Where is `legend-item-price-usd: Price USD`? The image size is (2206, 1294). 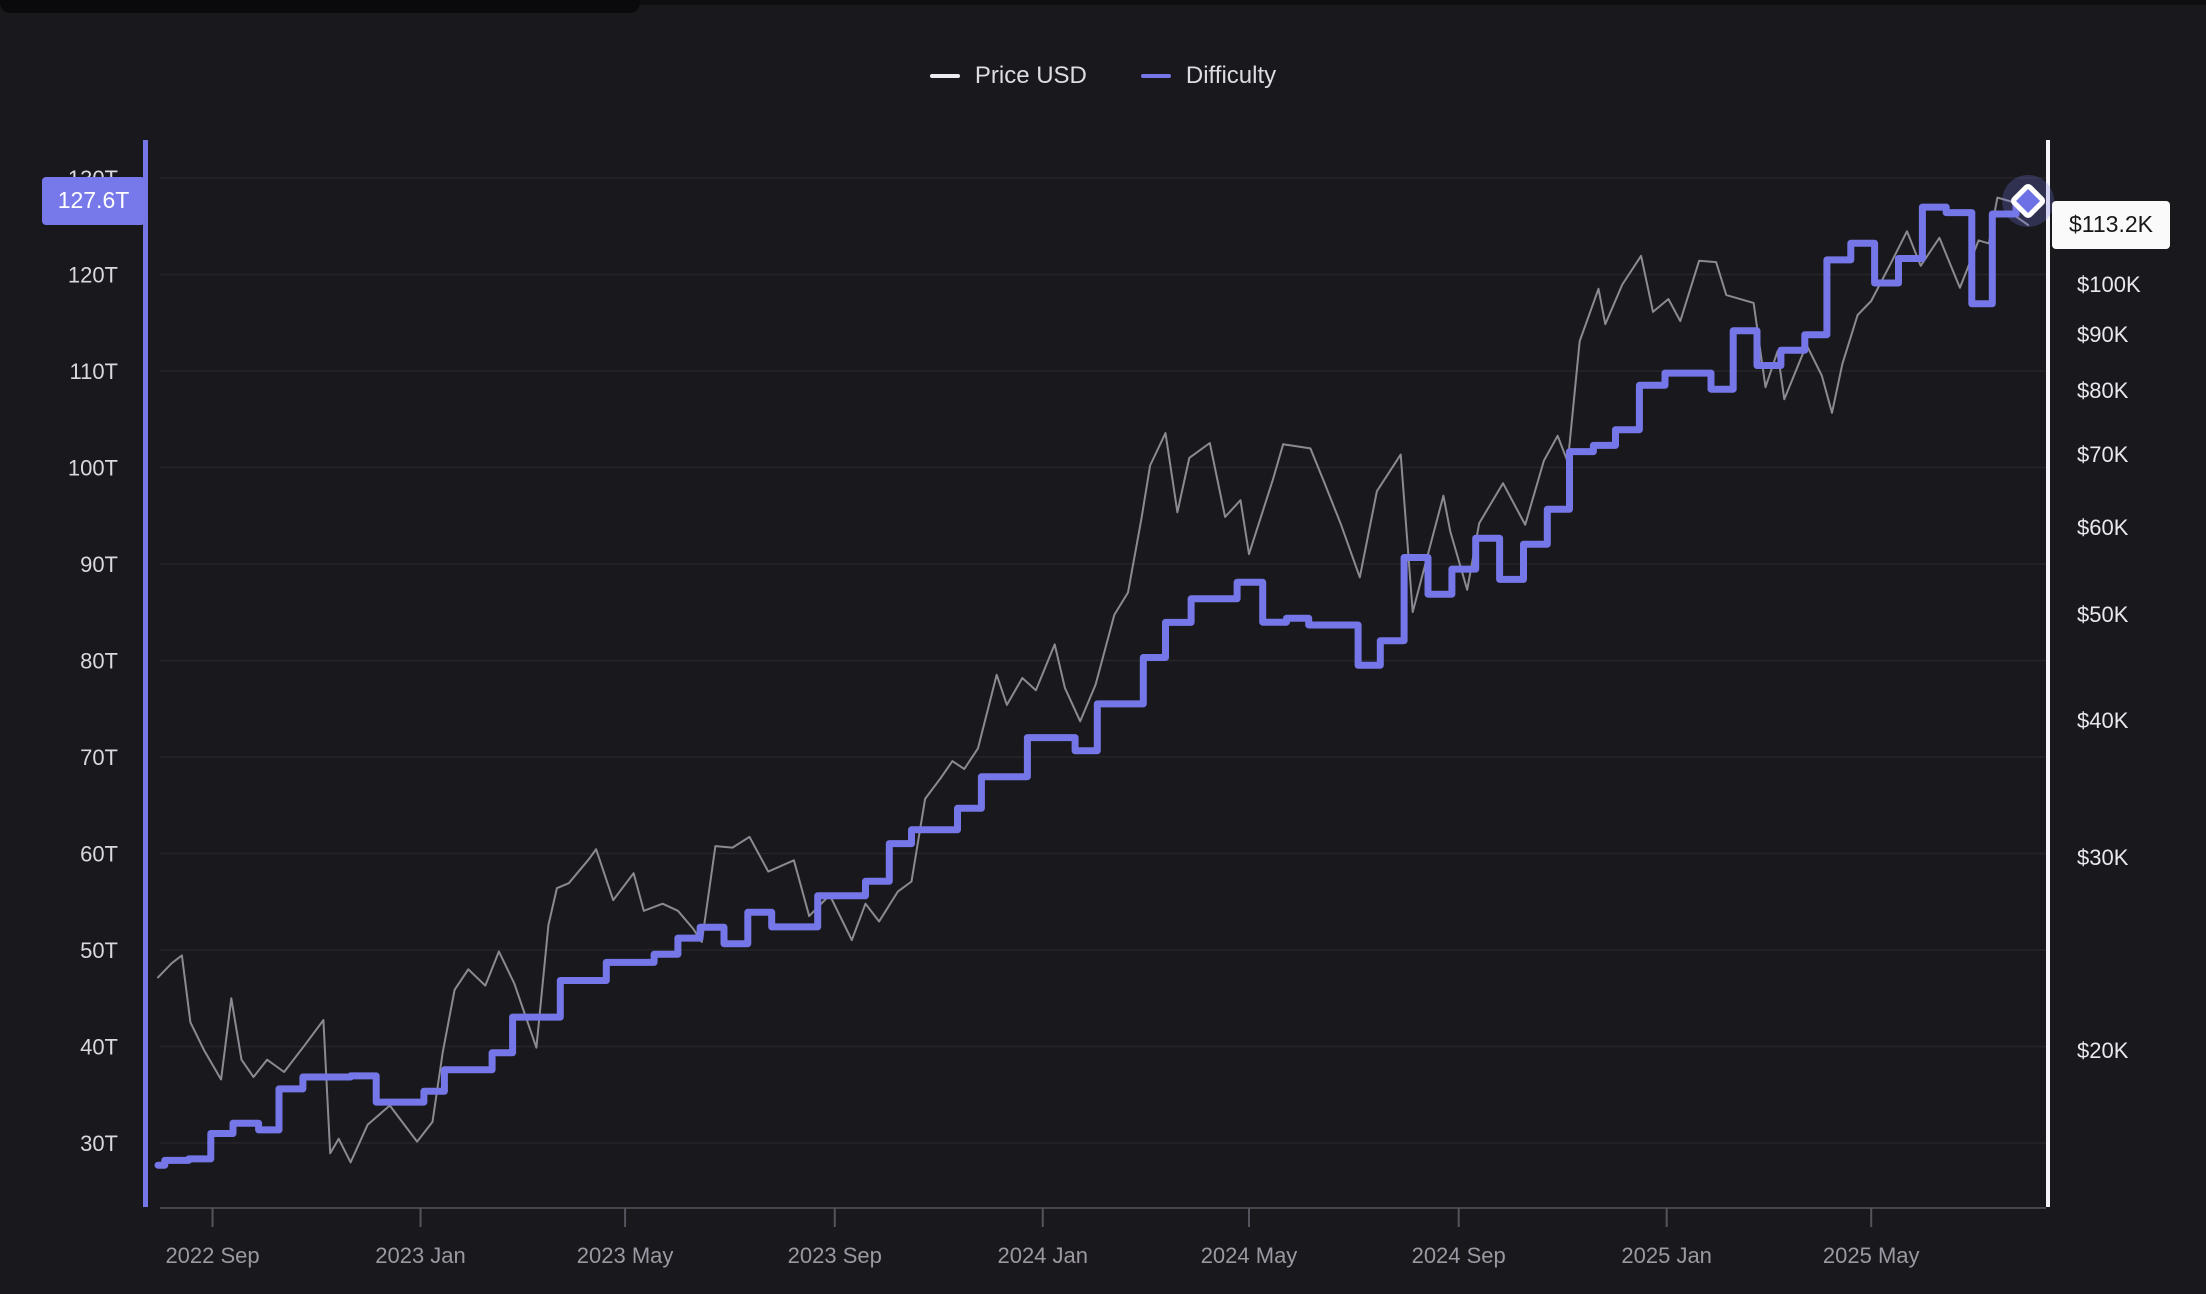 legend-item-price-usd: Price USD is located at coordinates (1008, 76).